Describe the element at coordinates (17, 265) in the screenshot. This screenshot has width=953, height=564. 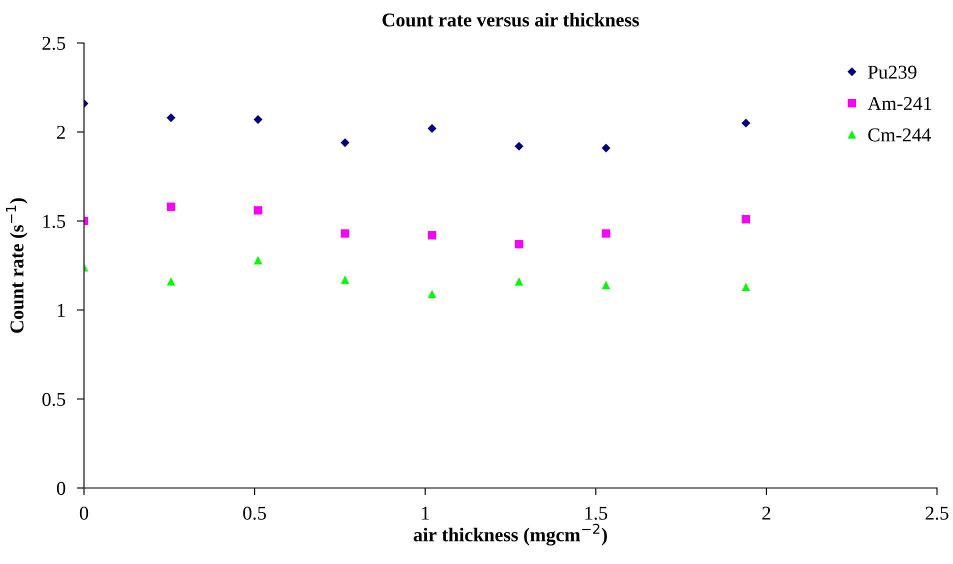
I see `y-axis-title: Count rate (s$^{−1}$)` at that location.